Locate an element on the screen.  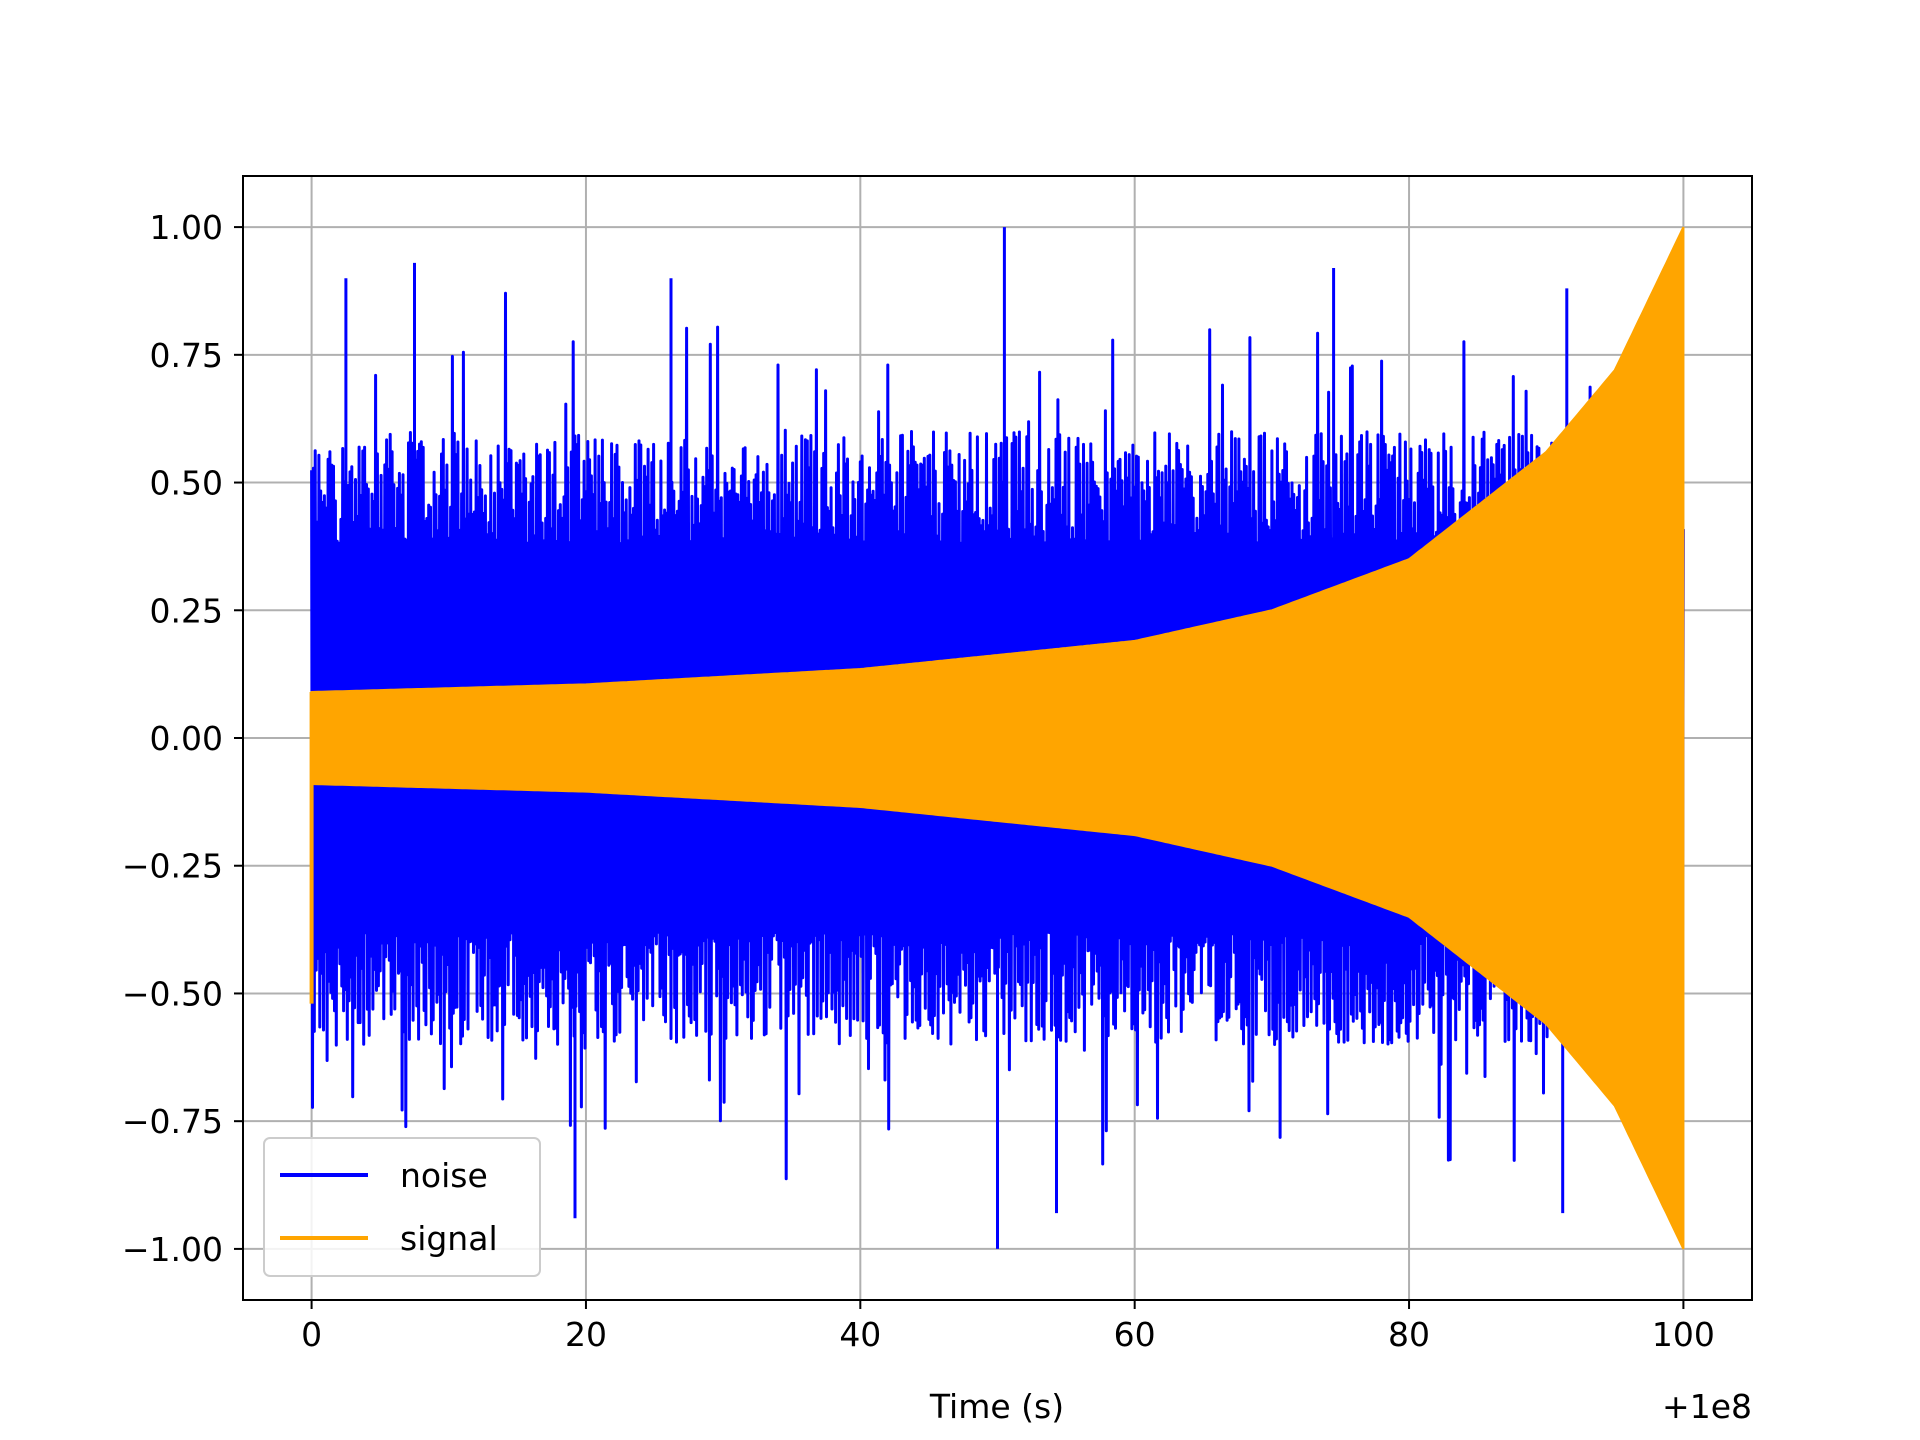
legend-signal-label: signal is located at coordinates (449, 1238).